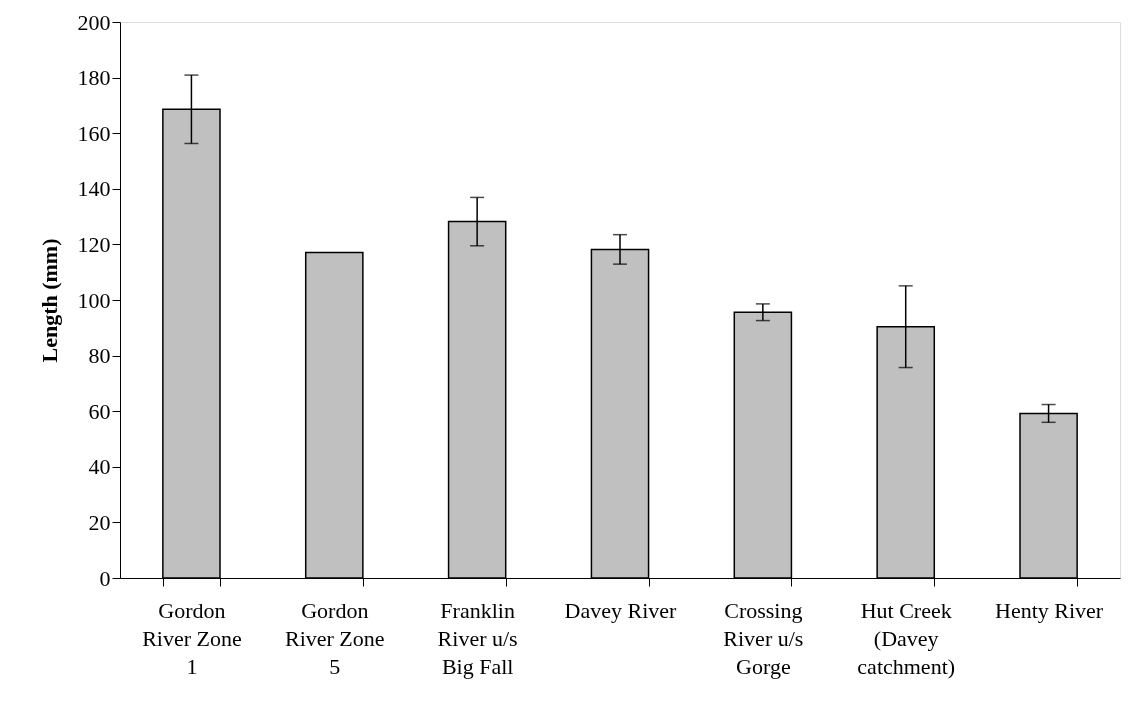 The image size is (1128, 713). What do you see at coordinates (334, 638) in the screenshot?
I see `x-tick-label: Gordon River Zone 5` at bounding box center [334, 638].